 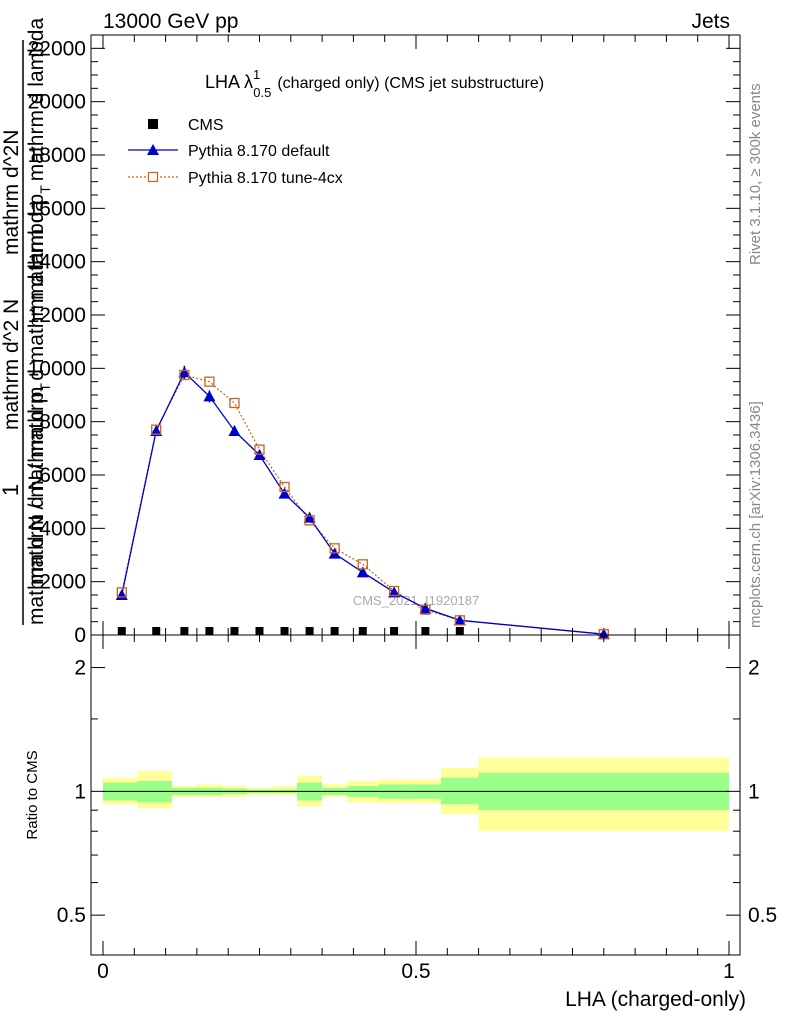 What do you see at coordinates (256, 74) in the screenshot?
I see `title-sup: 1` at bounding box center [256, 74].